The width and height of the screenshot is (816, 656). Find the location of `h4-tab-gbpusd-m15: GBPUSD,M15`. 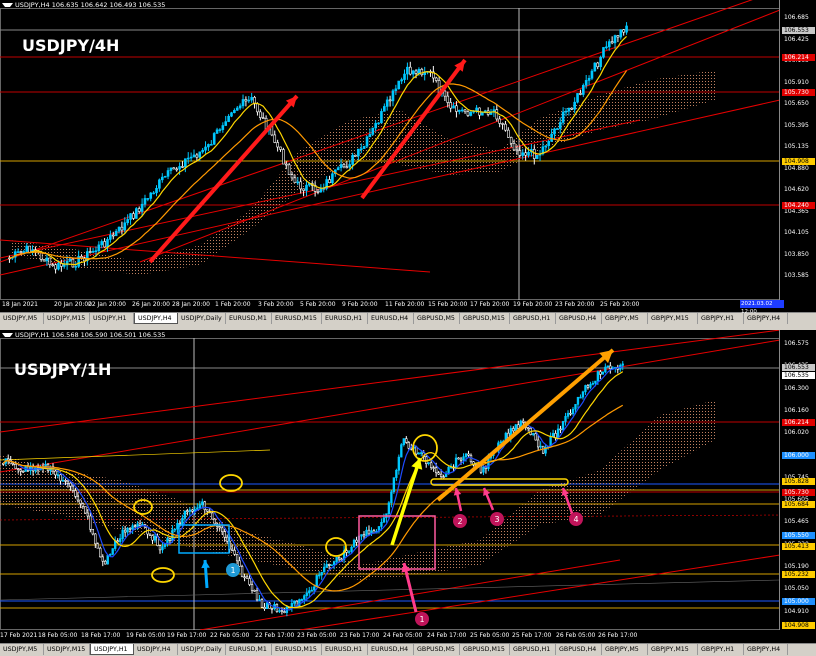

h4-tab-gbpusd-m15: GBPUSD,M15 is located at coordinates (485, 318).